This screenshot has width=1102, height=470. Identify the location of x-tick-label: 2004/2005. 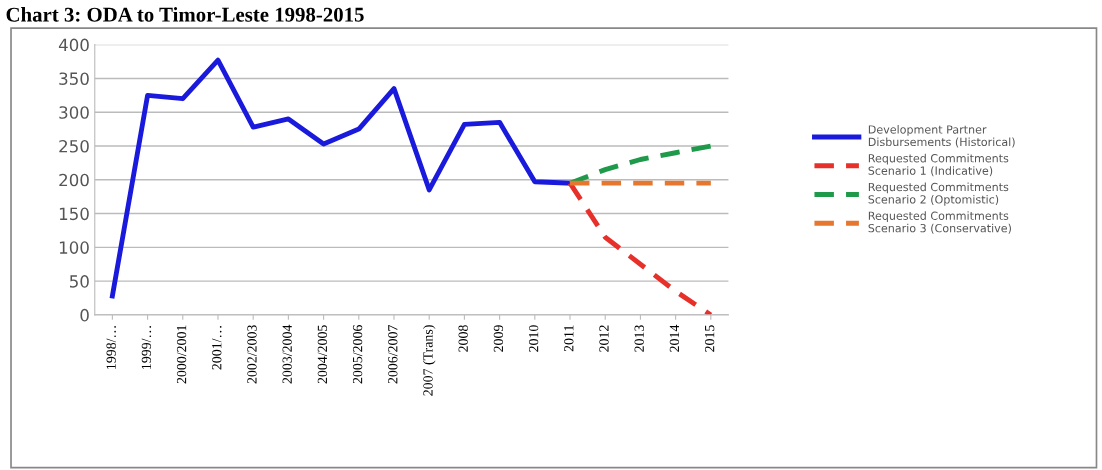
(322, 354).